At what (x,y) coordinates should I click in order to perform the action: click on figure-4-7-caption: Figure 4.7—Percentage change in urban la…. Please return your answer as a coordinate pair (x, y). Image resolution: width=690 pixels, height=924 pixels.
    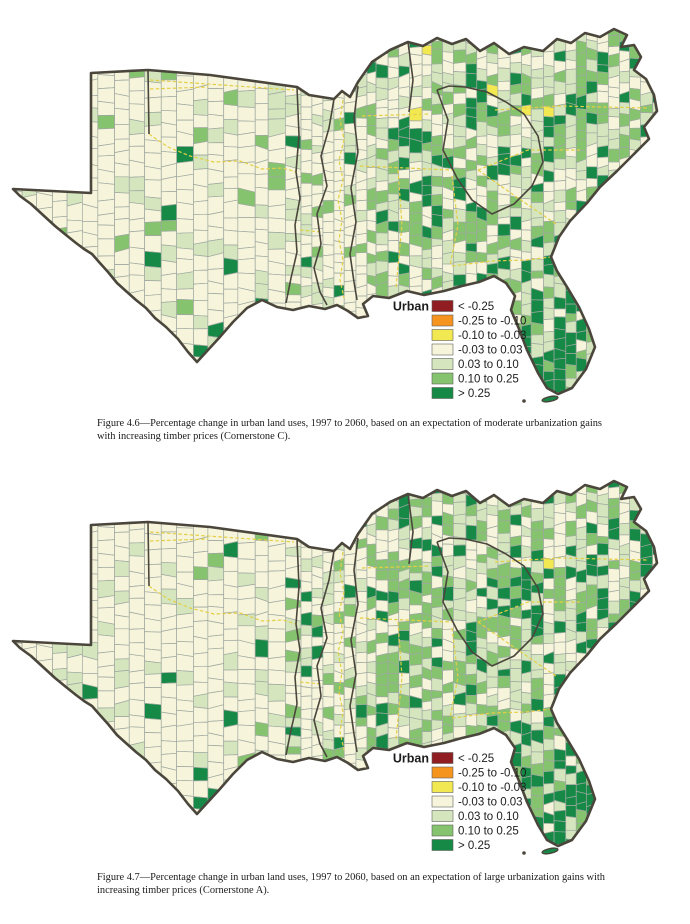
    Looking at the image, I should click on (351, 884).